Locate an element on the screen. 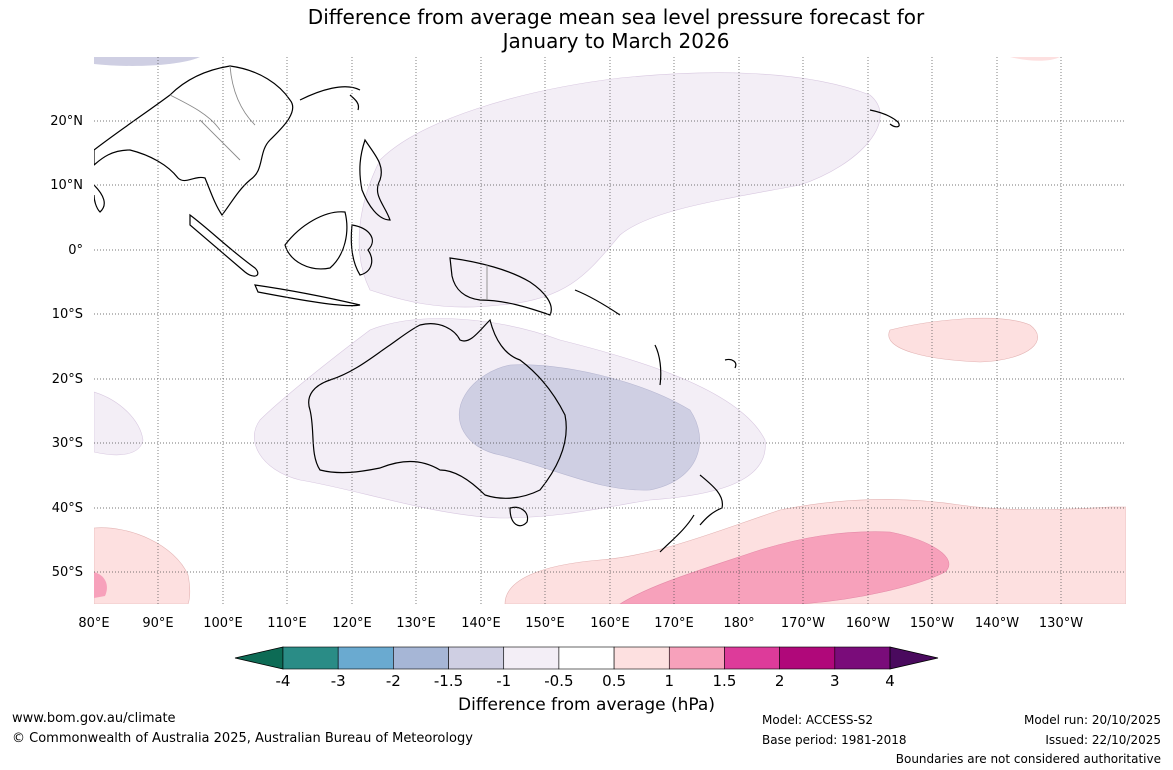 This screenshot has height=770, width=1173. coast-vanuatu-fiji is located at coordinates (695, 365).